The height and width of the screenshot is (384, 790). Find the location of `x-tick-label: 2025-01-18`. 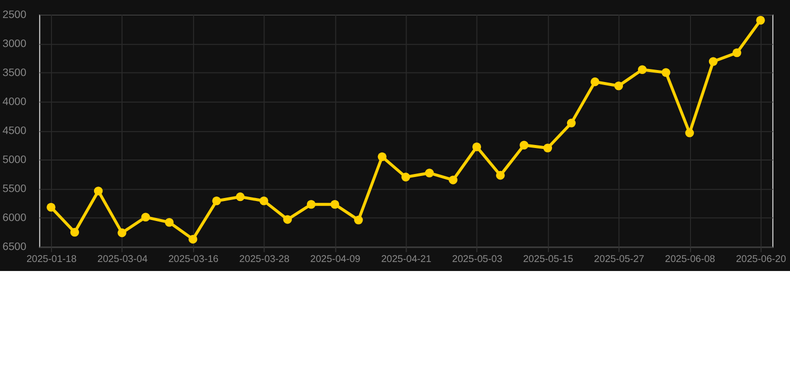

x-tick-label: 2025-01-18 is located at coordinates (52, 259).